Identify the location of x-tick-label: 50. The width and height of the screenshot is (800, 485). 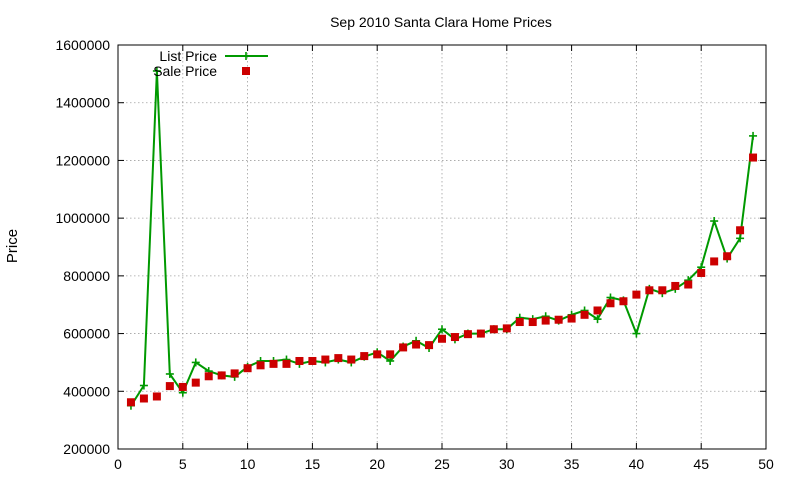
(766, 464).